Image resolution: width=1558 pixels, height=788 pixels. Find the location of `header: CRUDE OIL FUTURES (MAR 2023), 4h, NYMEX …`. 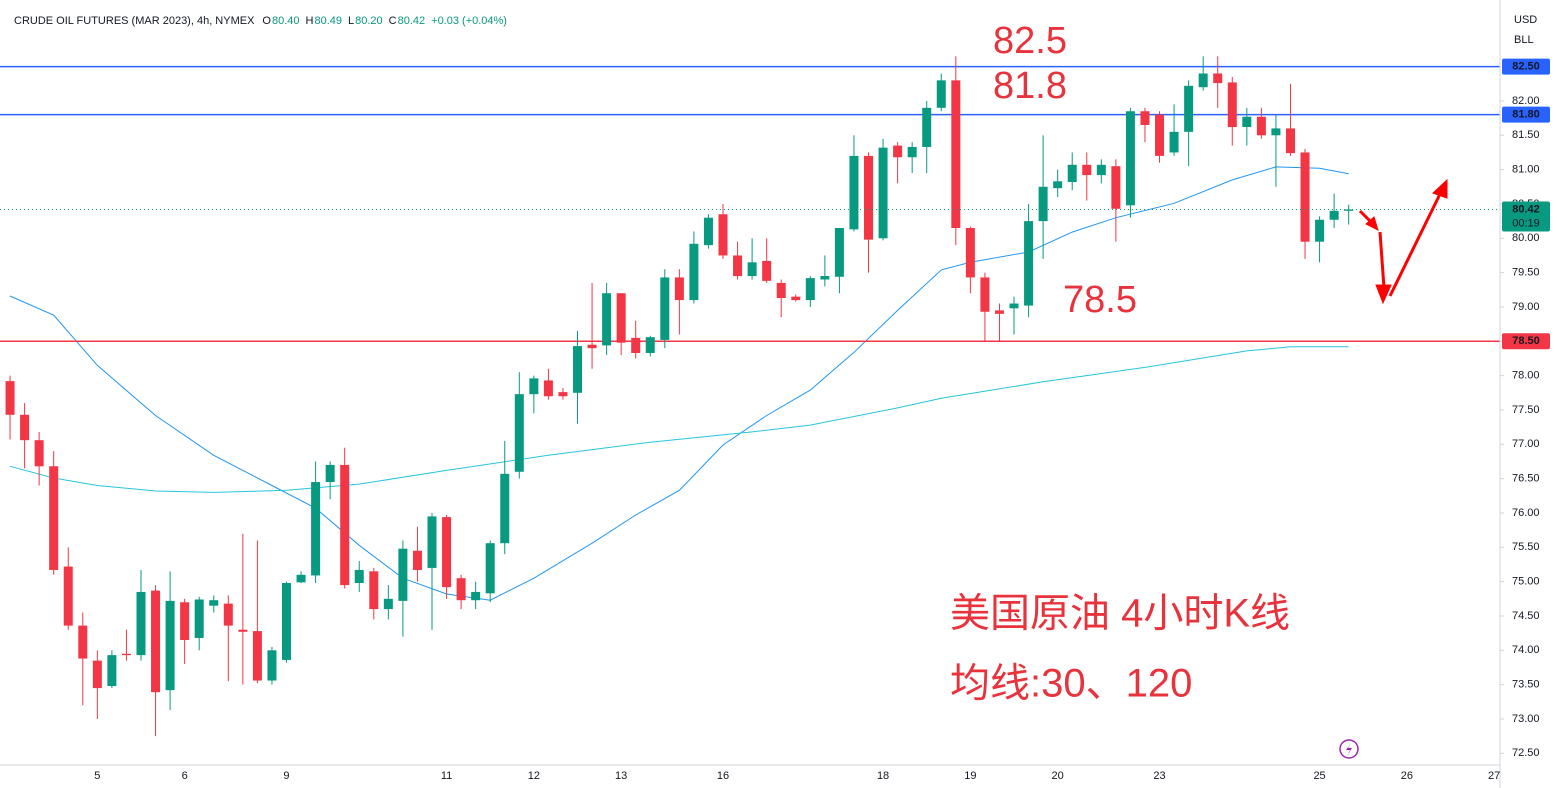

header: CRUDE OIL FUTURES (MAR 2023), 4h, NYMEX … is located at coordinates (260, 21).